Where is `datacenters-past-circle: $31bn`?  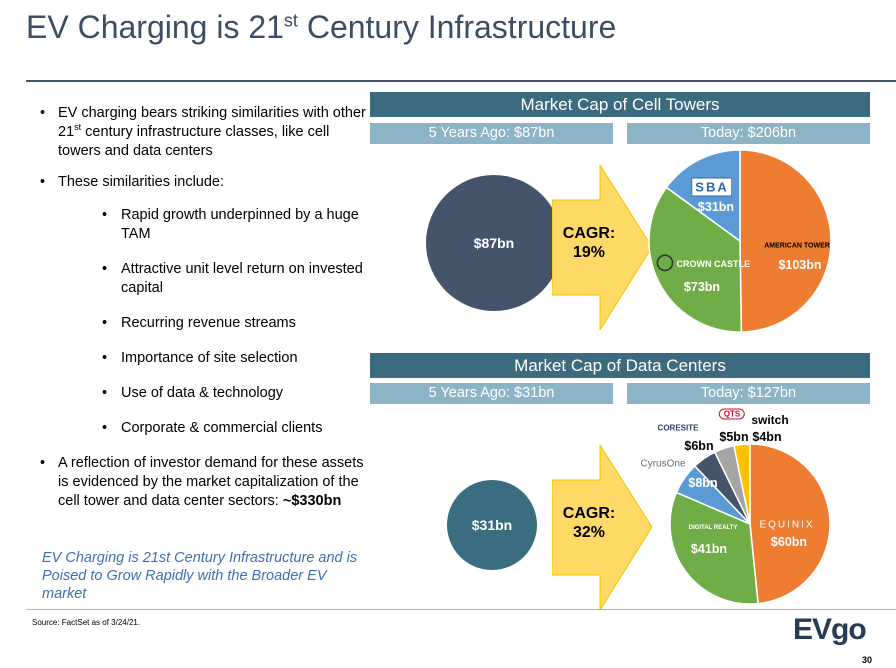
datacenters-past-circle: $31bn is located at coordinates (492, 525).